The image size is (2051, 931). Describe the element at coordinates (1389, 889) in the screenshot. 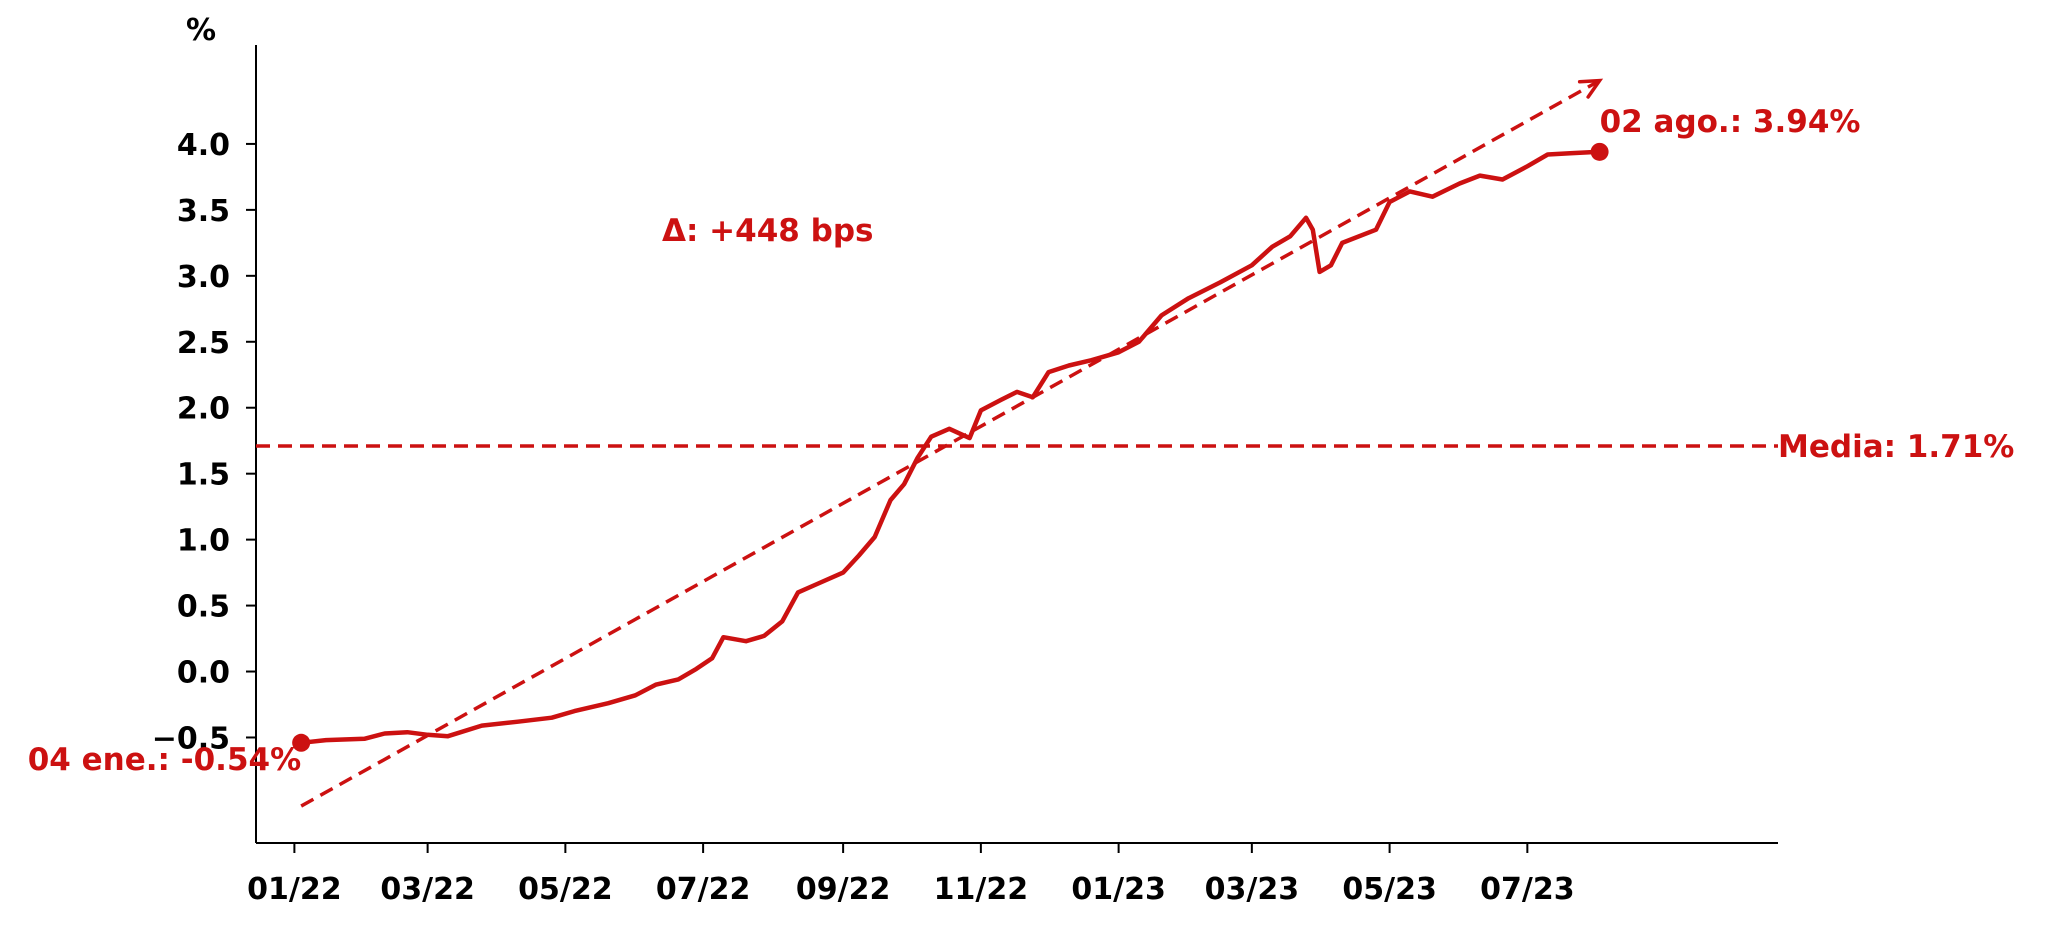

I see `x-tick-label: 05/23` at that location.